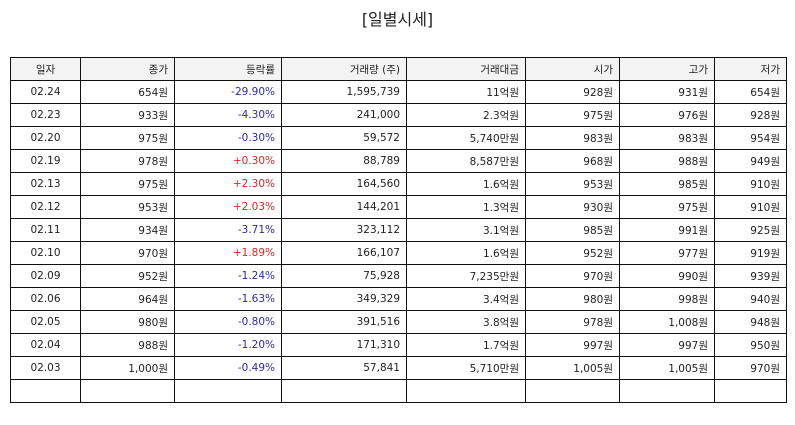  I want to click on cell-volume: 88,789, so click(344, 161).